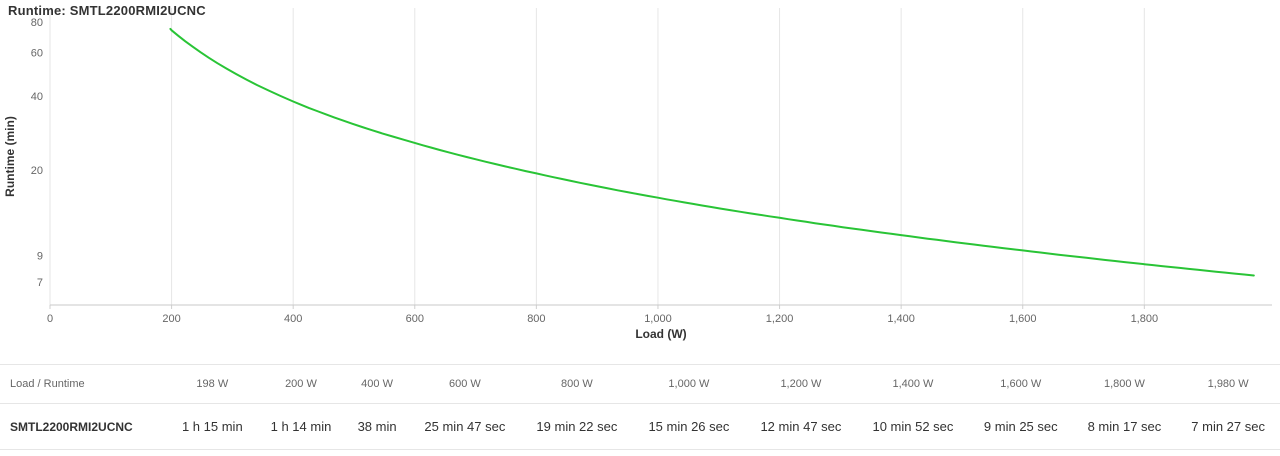 This screenshot has width=1280, height=456. What do you see at coordinates (40, 283) in the screenshot?
I see `y-tick-label: 7` at bounding box center [40, 283].